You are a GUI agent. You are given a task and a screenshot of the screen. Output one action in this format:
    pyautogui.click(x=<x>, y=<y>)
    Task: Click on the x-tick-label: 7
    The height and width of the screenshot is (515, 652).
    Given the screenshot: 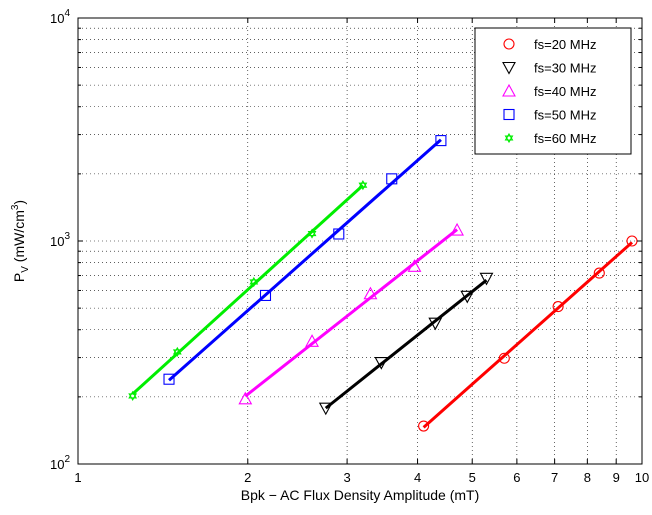 What is the action you would take?
    pyautogui.click(x=554, y=477)
    